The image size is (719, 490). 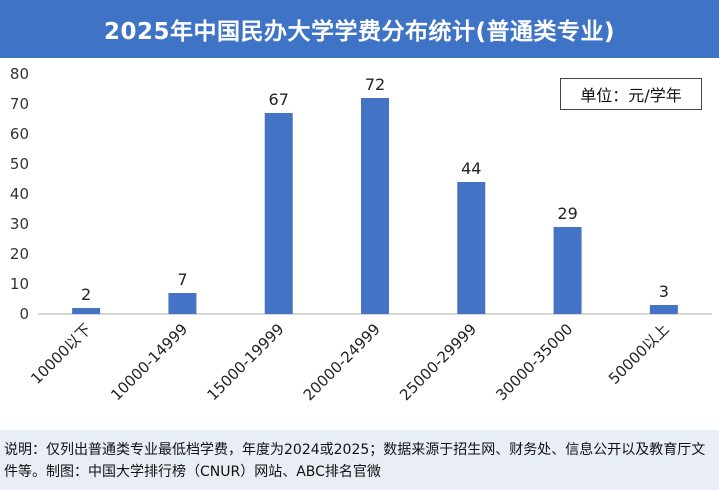 I want to click on x-tick-label: 10000-14999, so click(x=149, y=362).